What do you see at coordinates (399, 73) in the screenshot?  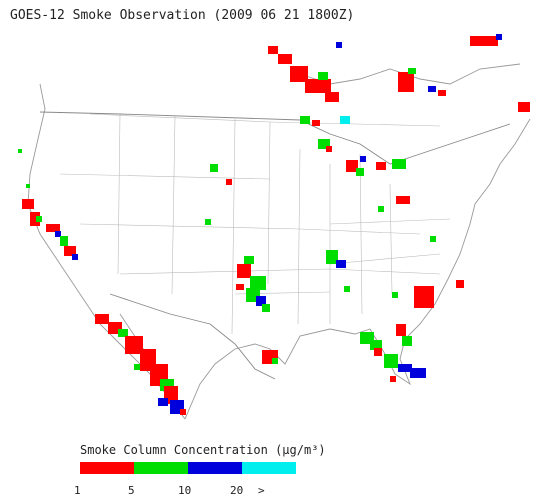 I see `smoke-canada-north` at bounding box center [399, 73].